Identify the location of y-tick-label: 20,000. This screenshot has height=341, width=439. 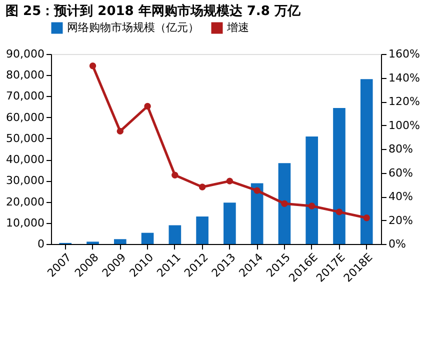
(25, 201).